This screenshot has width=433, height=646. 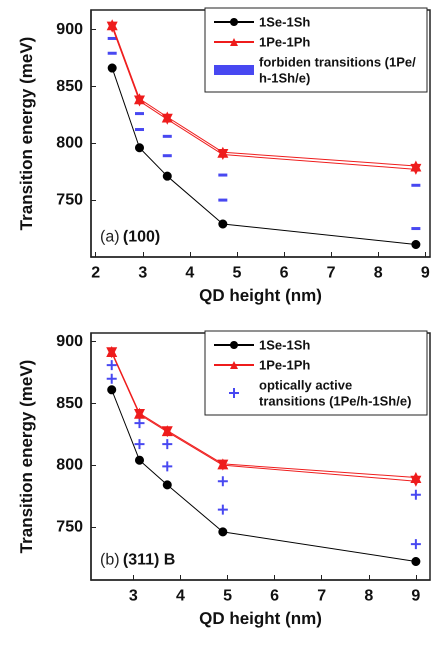 I want to click on annotation: (a), so click(x=110, y=237).